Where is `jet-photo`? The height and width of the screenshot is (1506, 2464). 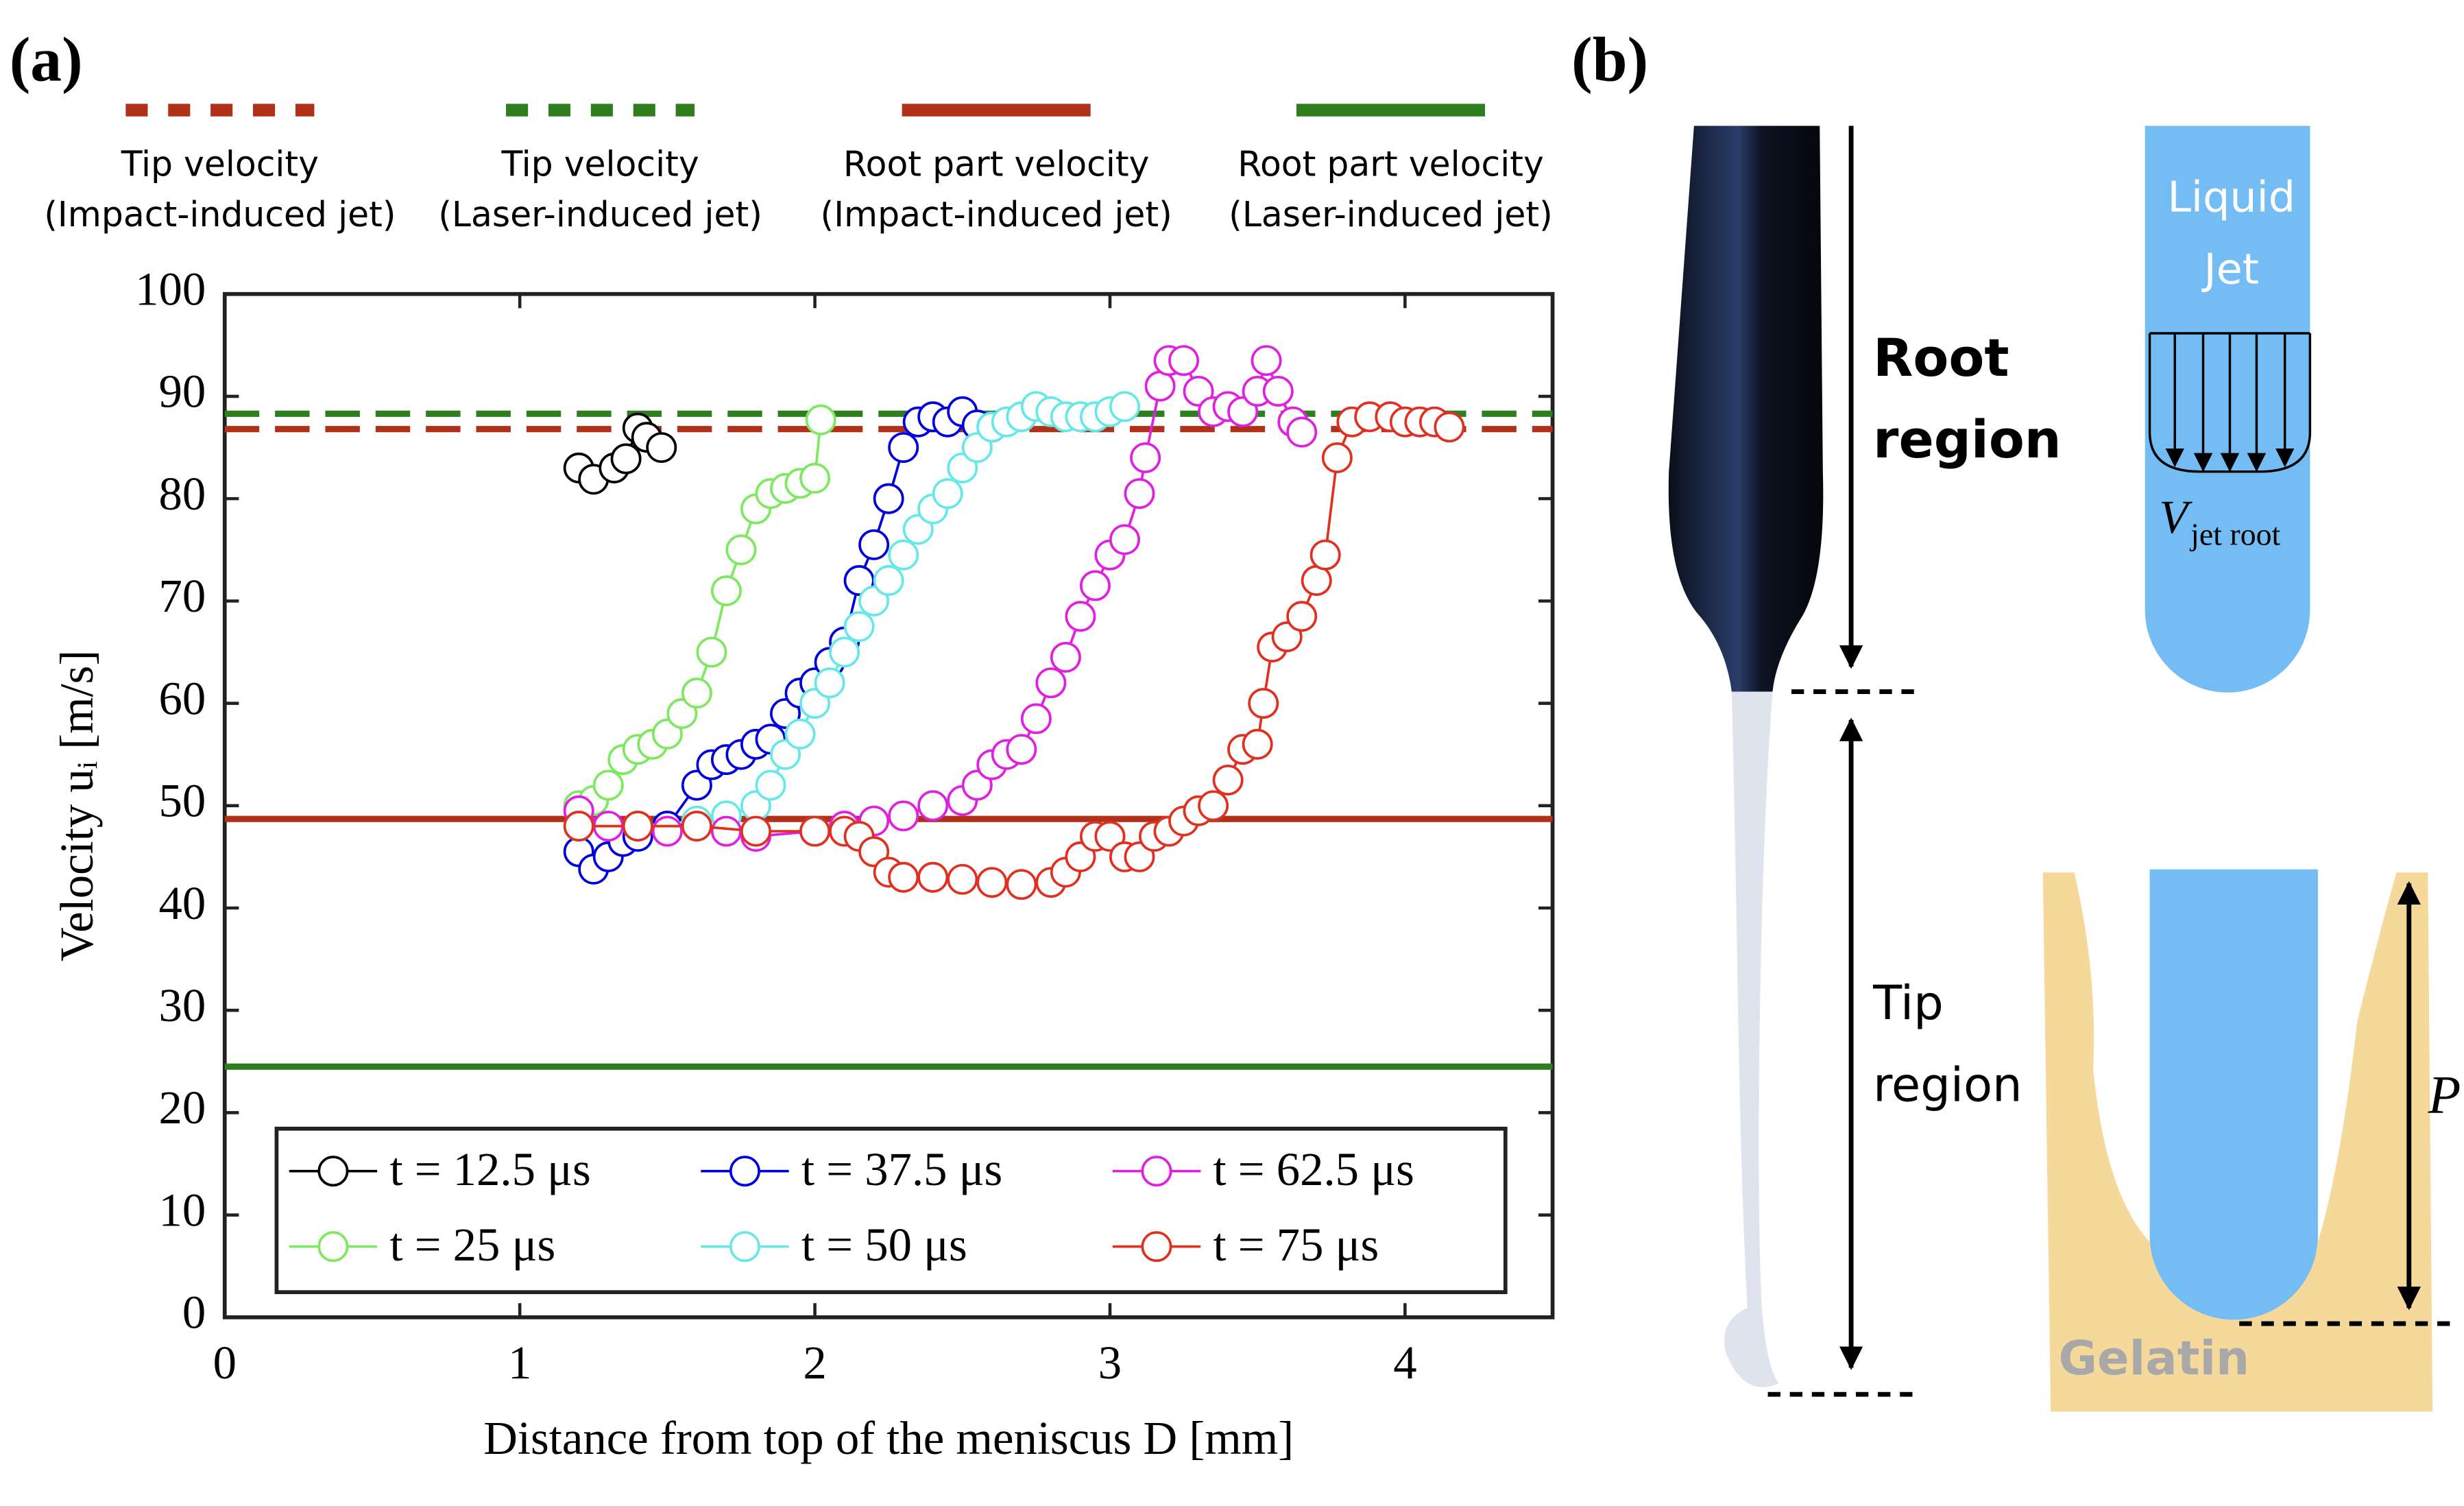
jet-photo is located at coordinates (1746, 756).